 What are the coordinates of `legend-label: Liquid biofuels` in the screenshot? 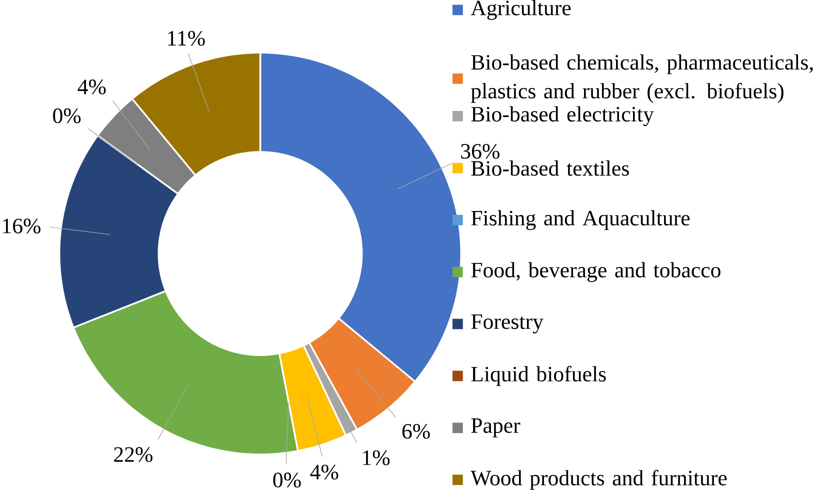 It's located at (538, 376).